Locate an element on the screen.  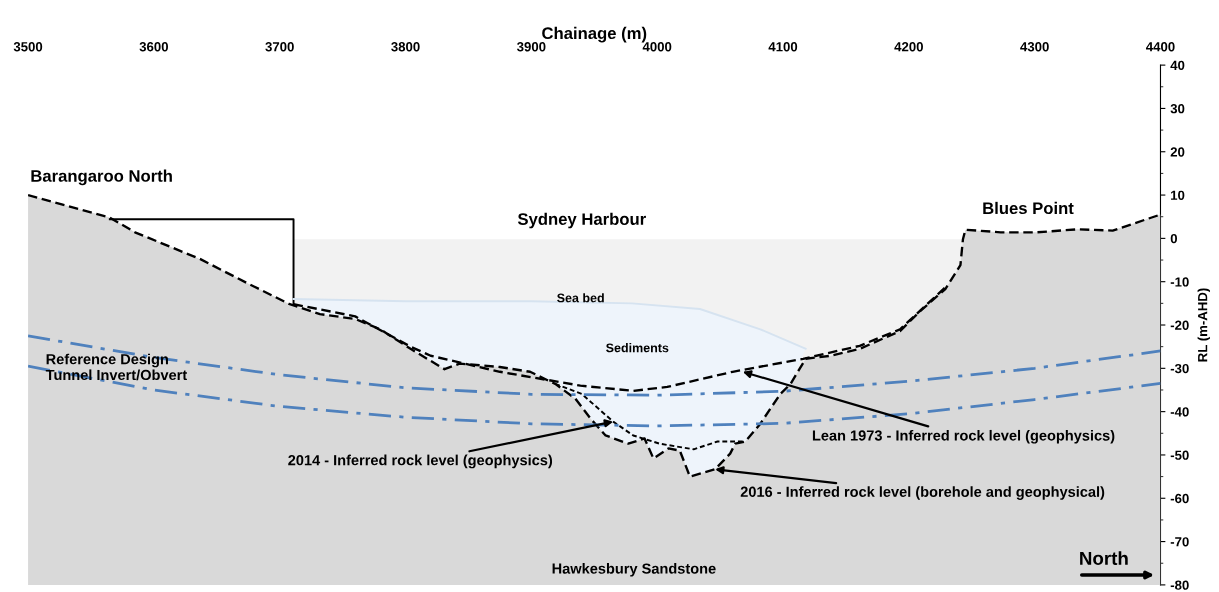
x-tick-label: 4200 is located at coordinates (908, 47).